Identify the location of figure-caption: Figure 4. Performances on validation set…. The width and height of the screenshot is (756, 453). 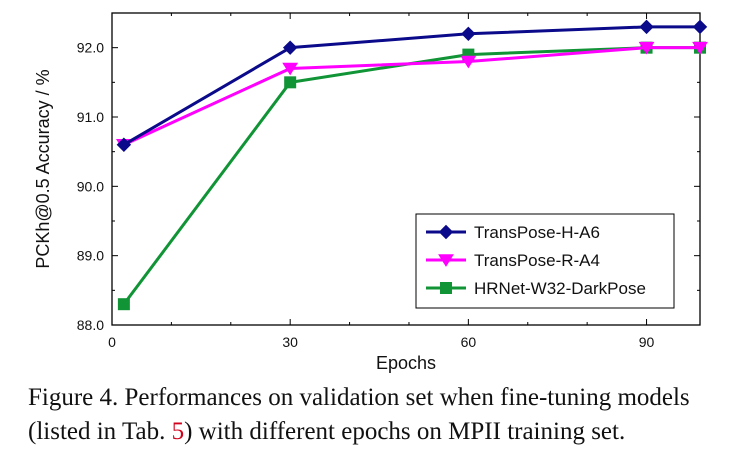
(390, 415).